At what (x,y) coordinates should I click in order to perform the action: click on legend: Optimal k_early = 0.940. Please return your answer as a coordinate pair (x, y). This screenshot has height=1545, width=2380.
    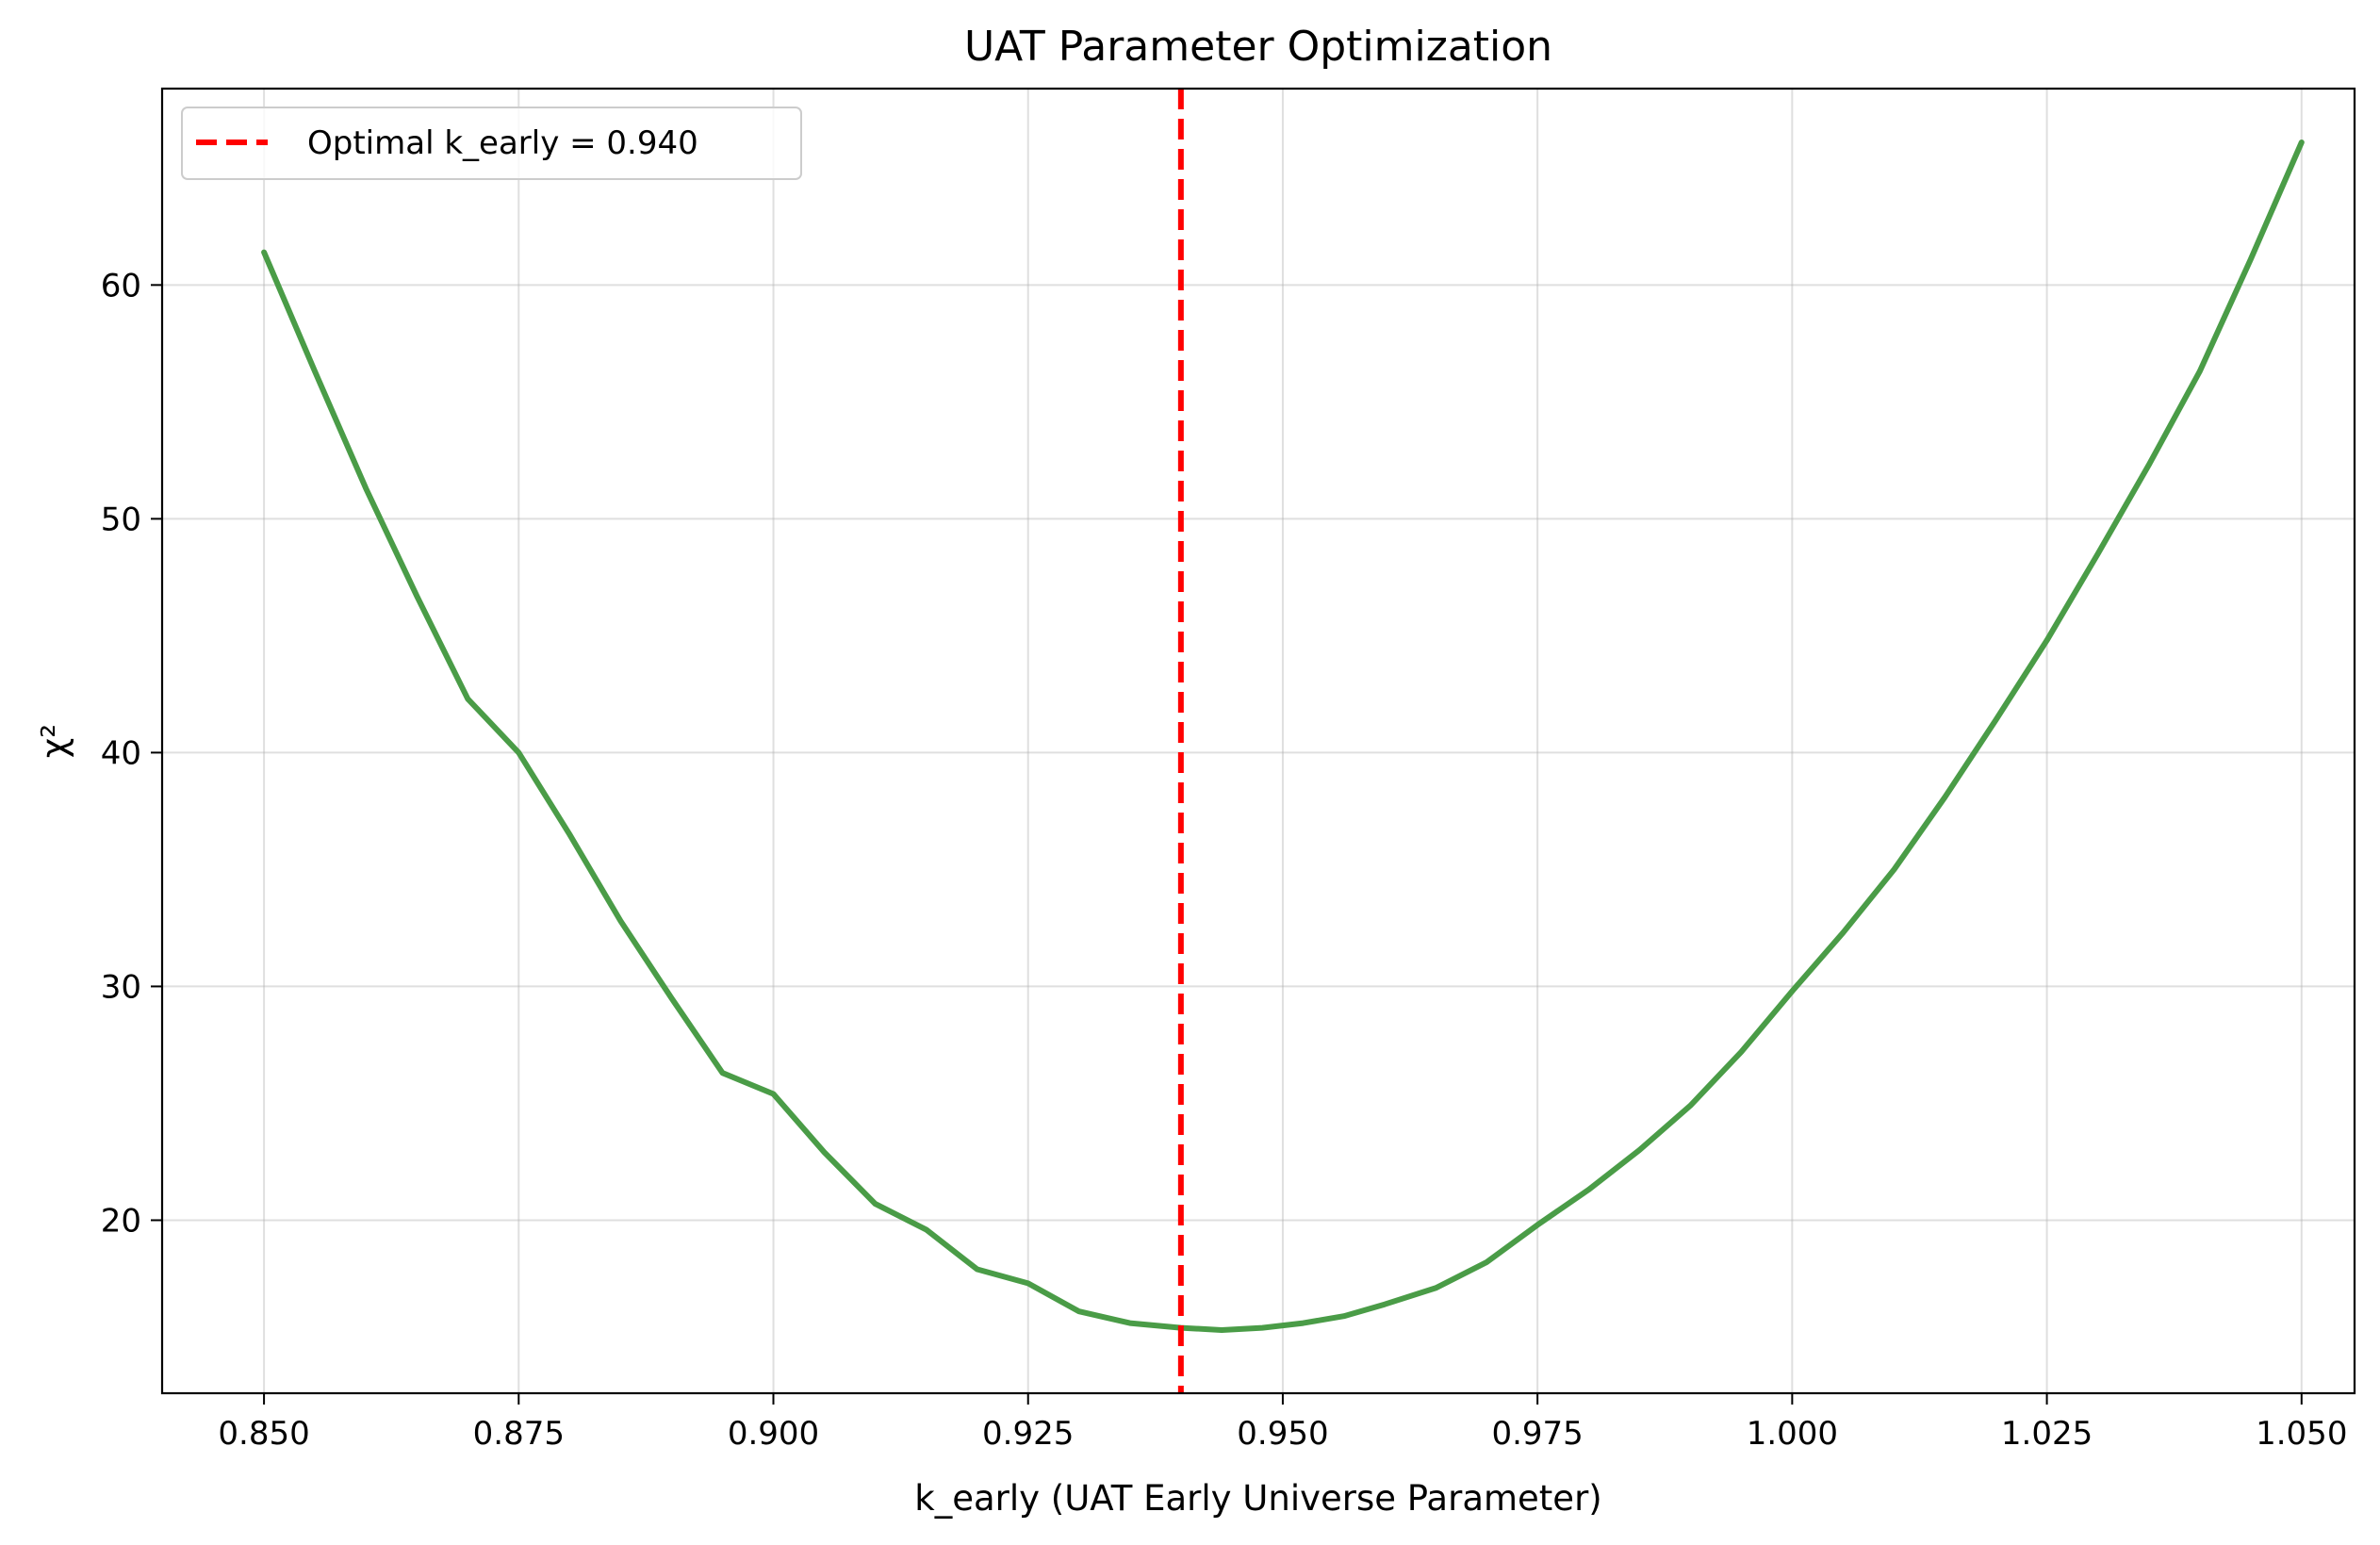
    Looking at the image, I should click on (491, 143).